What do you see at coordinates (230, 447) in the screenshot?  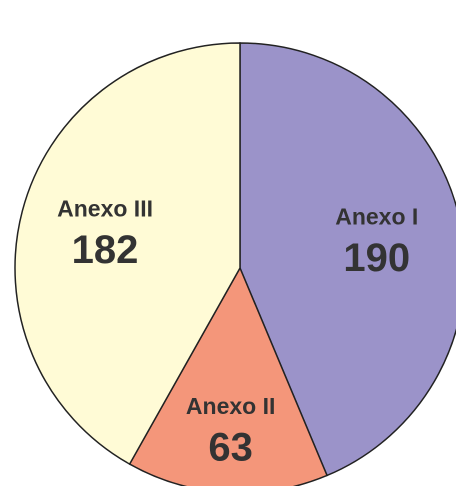 I see `slice-value: 63` at bounding box center [230, 447].